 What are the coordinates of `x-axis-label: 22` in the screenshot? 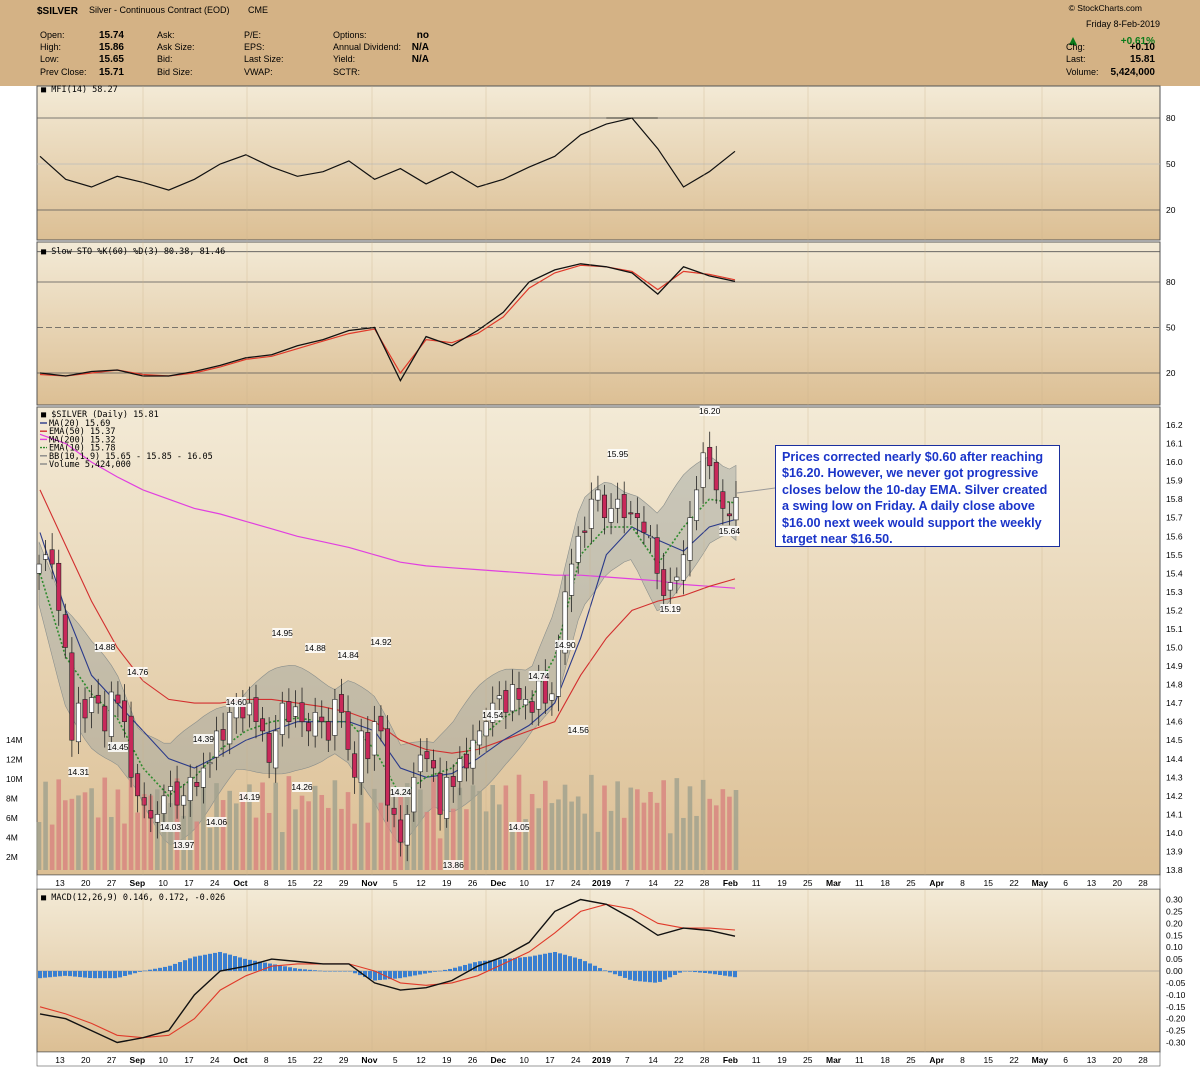 It's located at (679, 883).